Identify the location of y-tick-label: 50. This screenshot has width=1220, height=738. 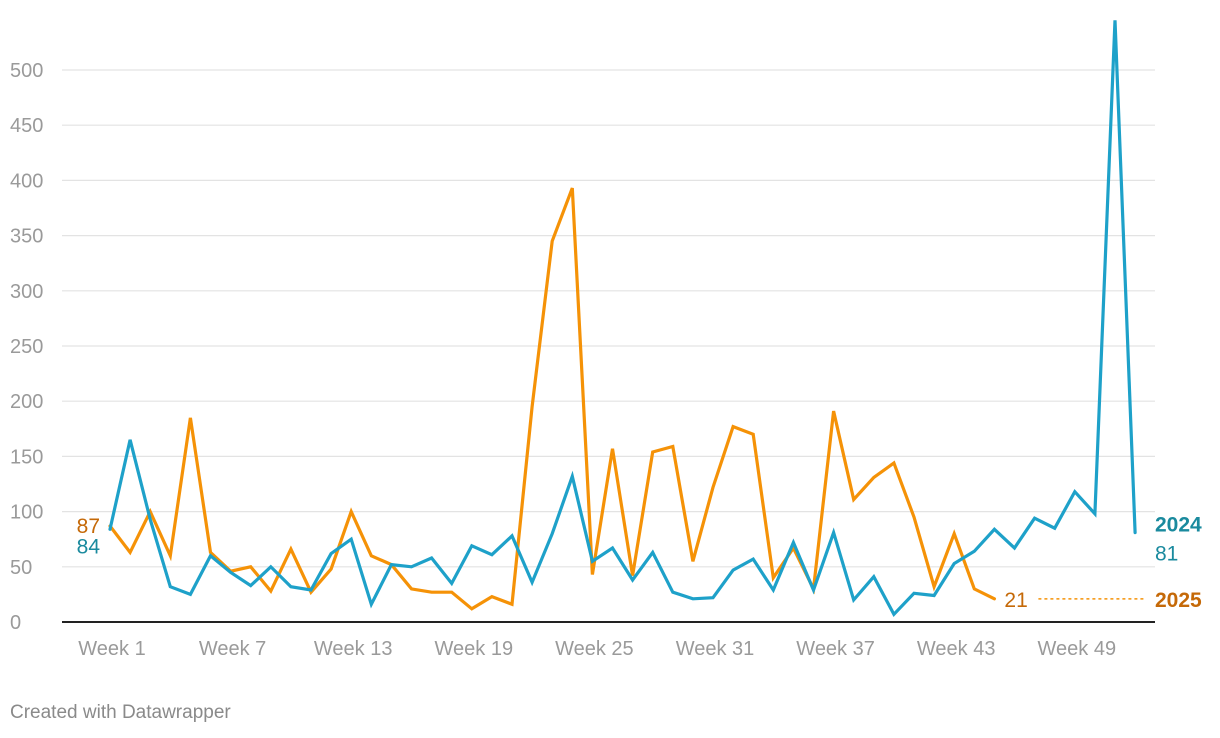
(21, 568).